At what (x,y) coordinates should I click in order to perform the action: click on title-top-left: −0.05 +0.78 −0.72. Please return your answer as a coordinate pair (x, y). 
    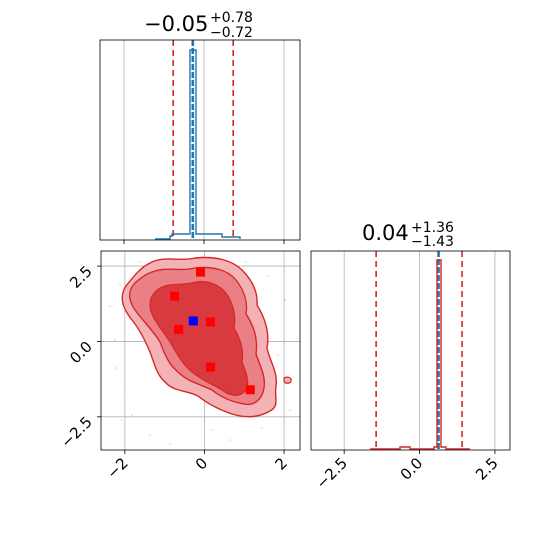
    Looking at the image, I should click on (198, 25).